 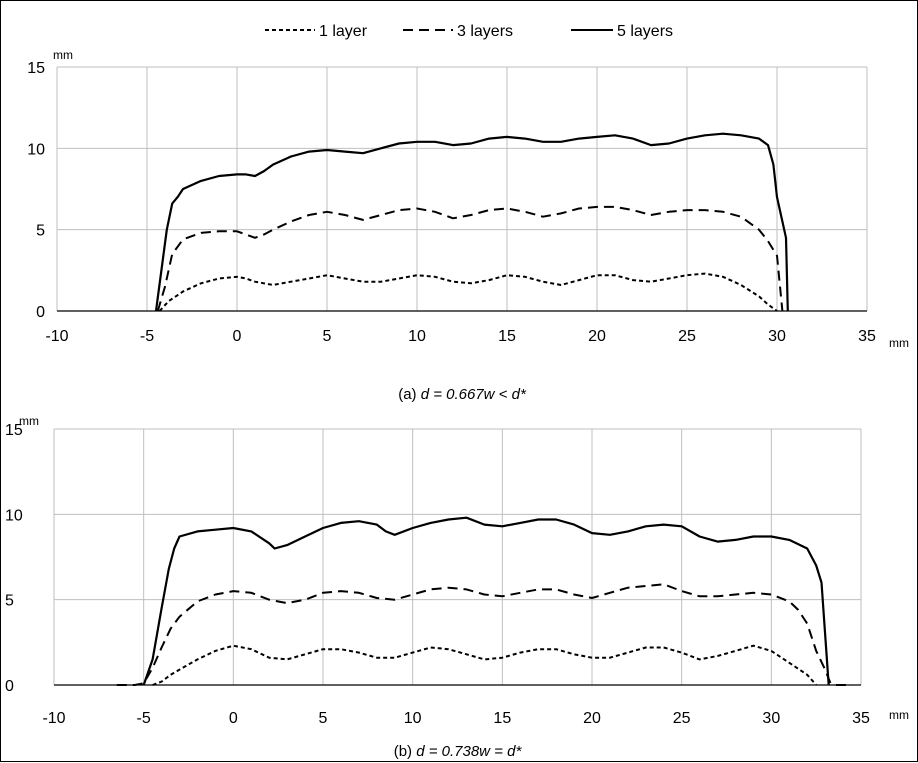 I want to click on legend: 1 layer 3 layers 5 layers, so click(x=469, y=31).